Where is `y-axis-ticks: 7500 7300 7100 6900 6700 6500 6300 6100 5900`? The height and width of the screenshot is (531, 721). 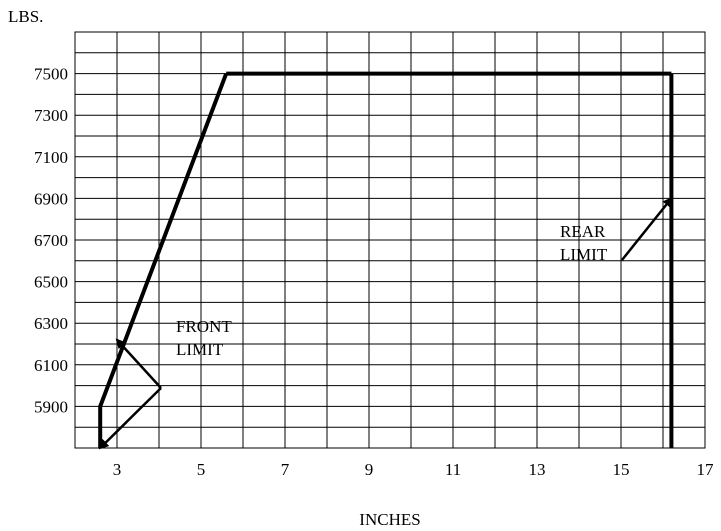 y-axis-ticks: 7500 7300 7100 6900 6700 6500 6300 6100 5900 is located at coordinates (51, 241).